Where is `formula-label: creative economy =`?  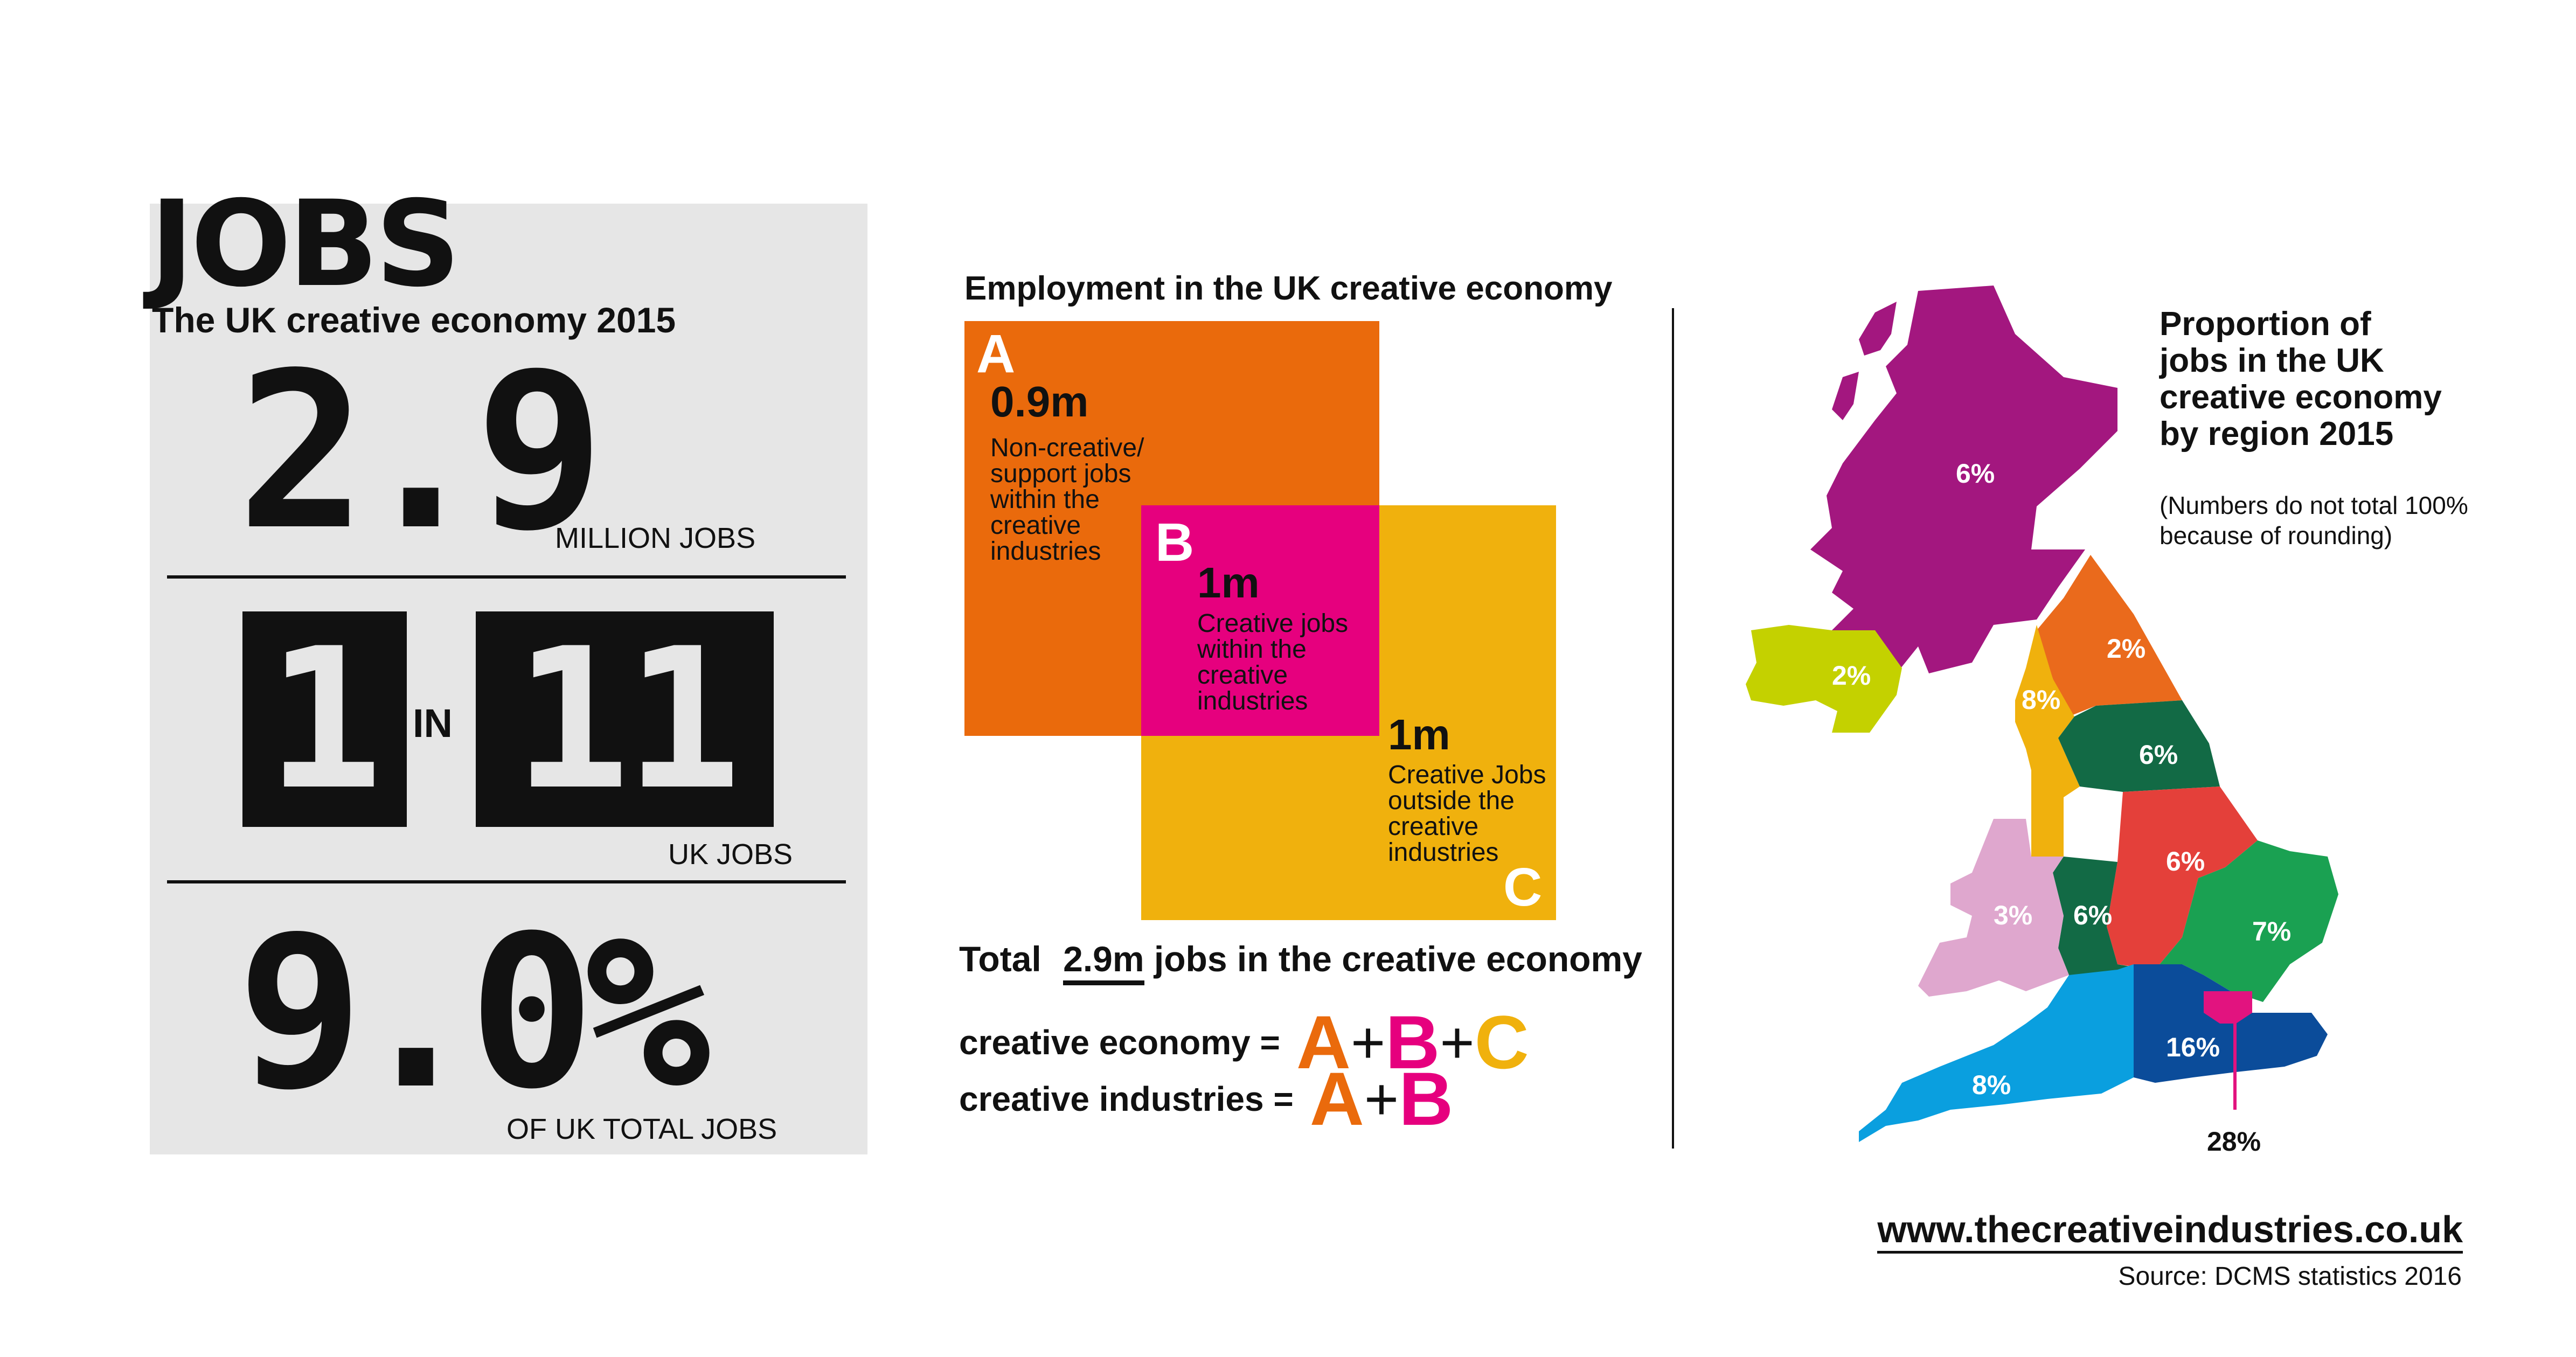 formula-label: creative economy = is located at coordinates (1119, 1042).